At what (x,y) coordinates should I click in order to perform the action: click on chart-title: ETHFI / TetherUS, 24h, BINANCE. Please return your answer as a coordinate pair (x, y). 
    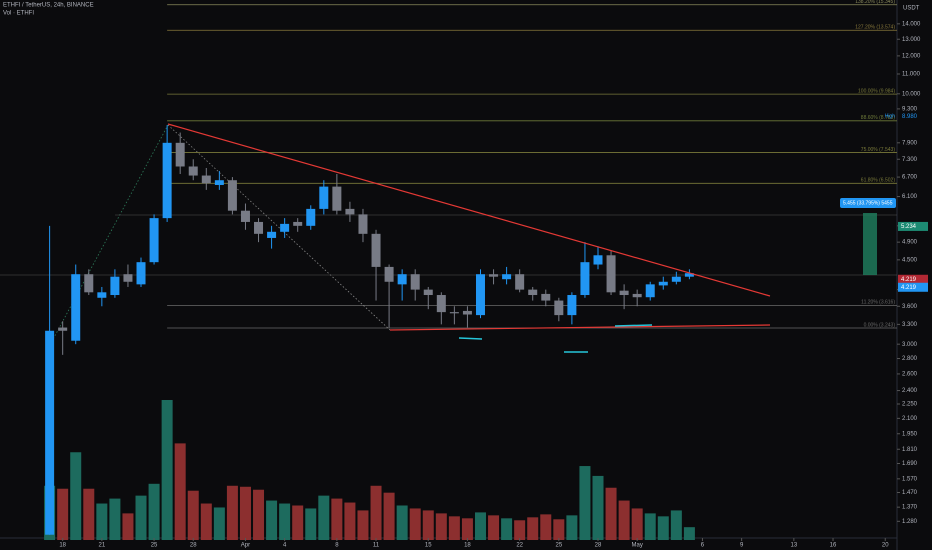
    Looking at the image, I should click on (48, 6).